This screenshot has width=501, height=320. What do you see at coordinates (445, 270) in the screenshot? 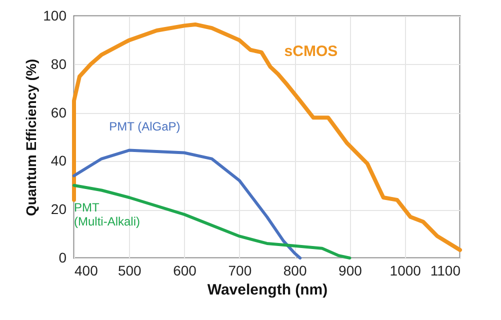
I see `x-tick-label: 1100` at bounding box center [445, 270].